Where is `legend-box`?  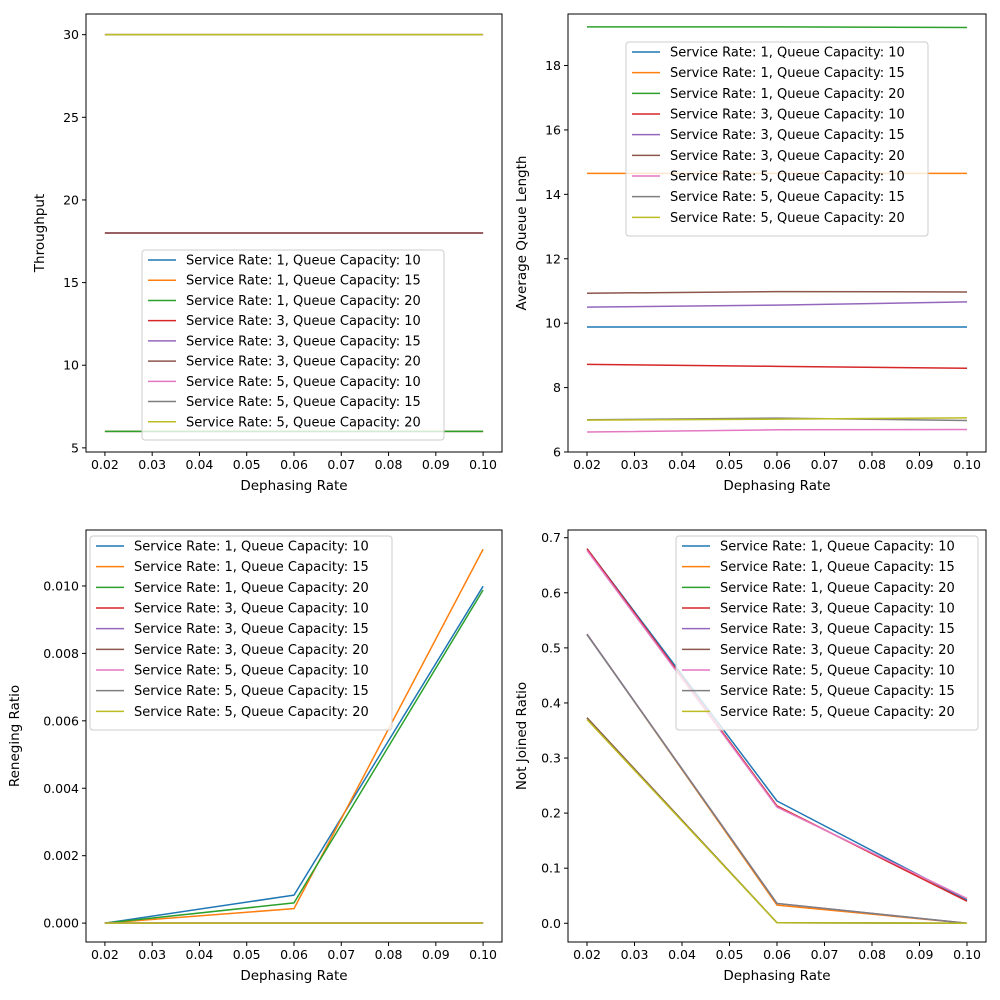
legend-box is located at coordinates (827, 633).